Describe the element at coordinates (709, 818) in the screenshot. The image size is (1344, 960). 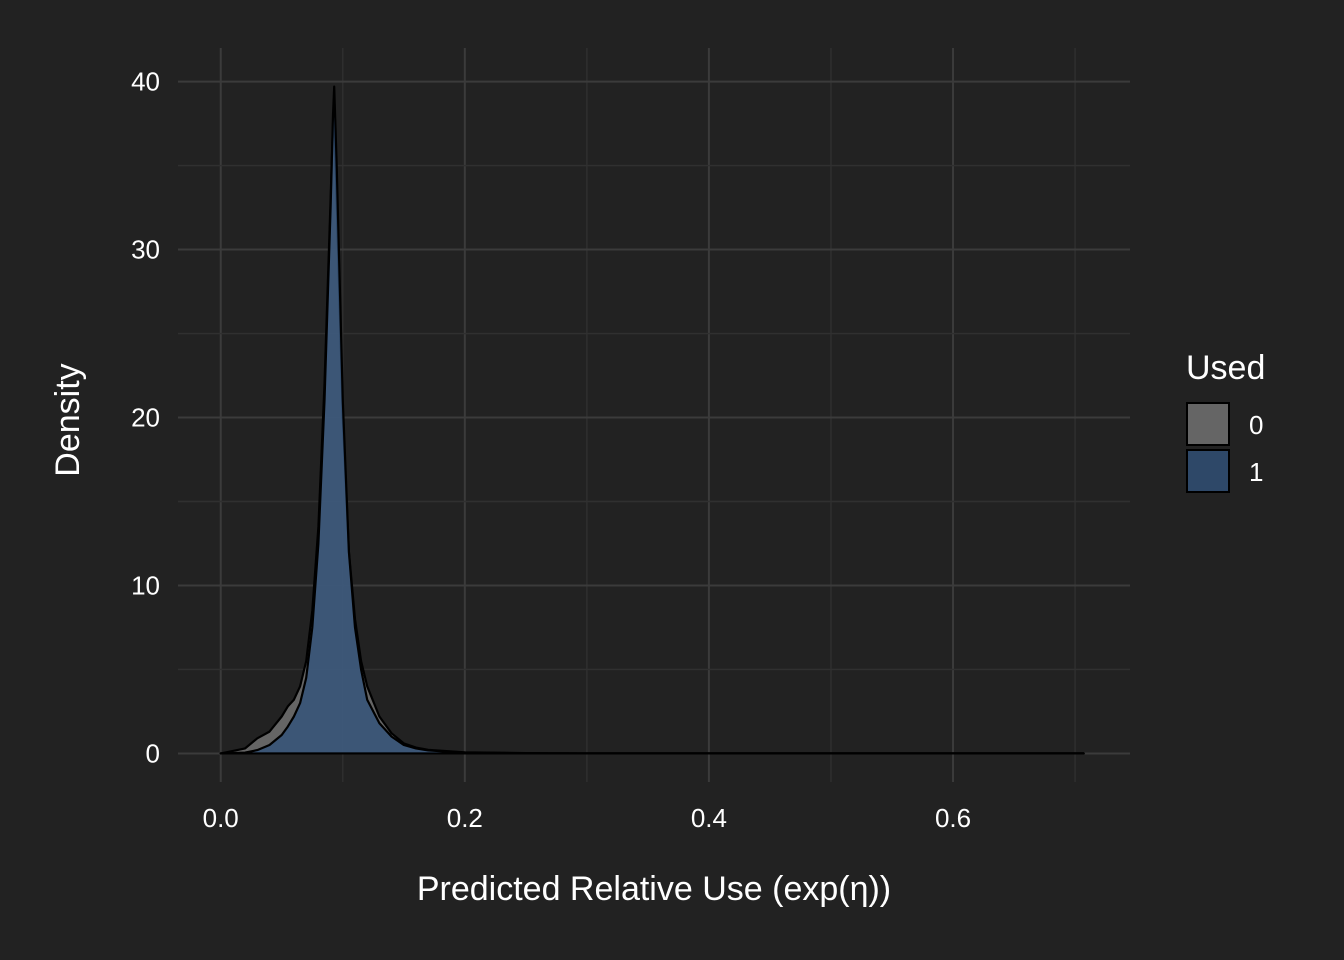
I see `x-tick-label: 0.4` at that location.